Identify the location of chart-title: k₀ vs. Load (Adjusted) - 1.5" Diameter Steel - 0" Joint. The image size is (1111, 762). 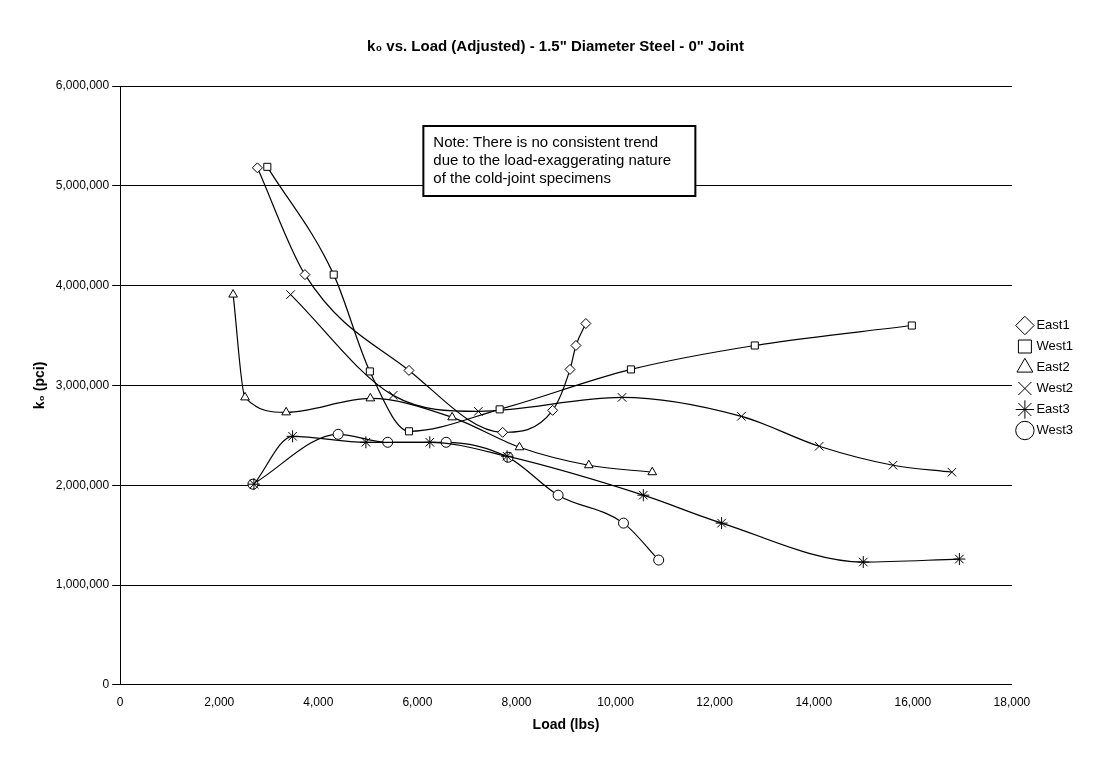
(555, 46).